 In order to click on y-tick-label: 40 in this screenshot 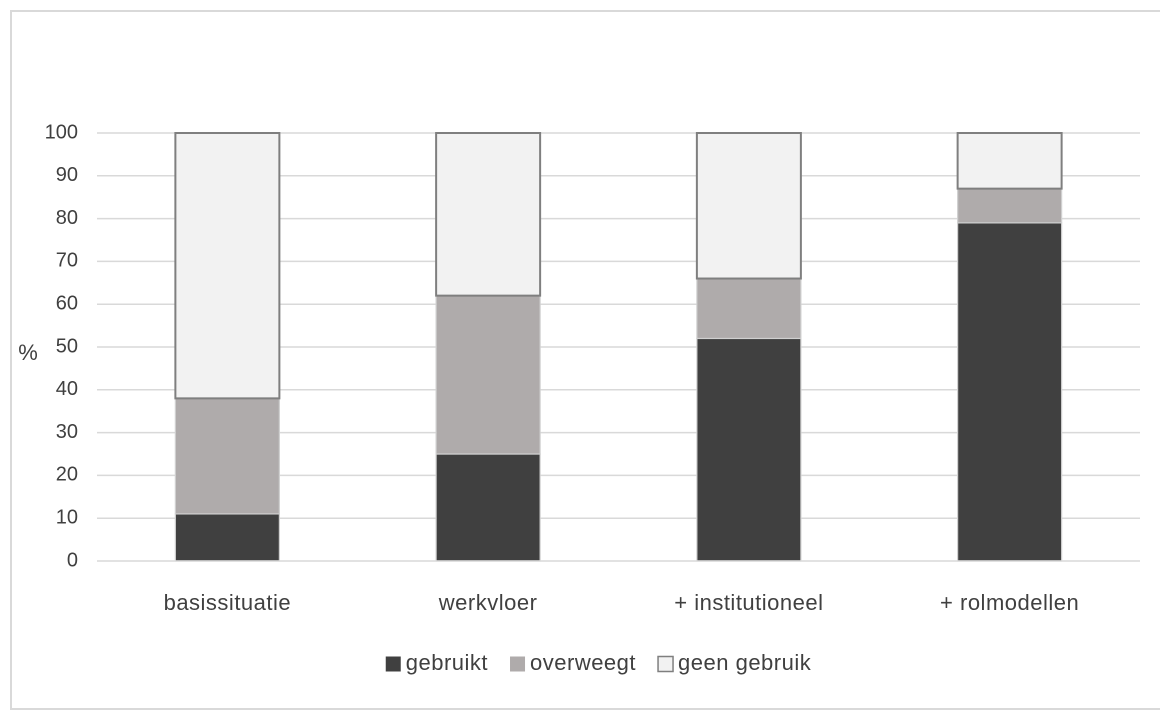, I will do `click(67, 389)`.